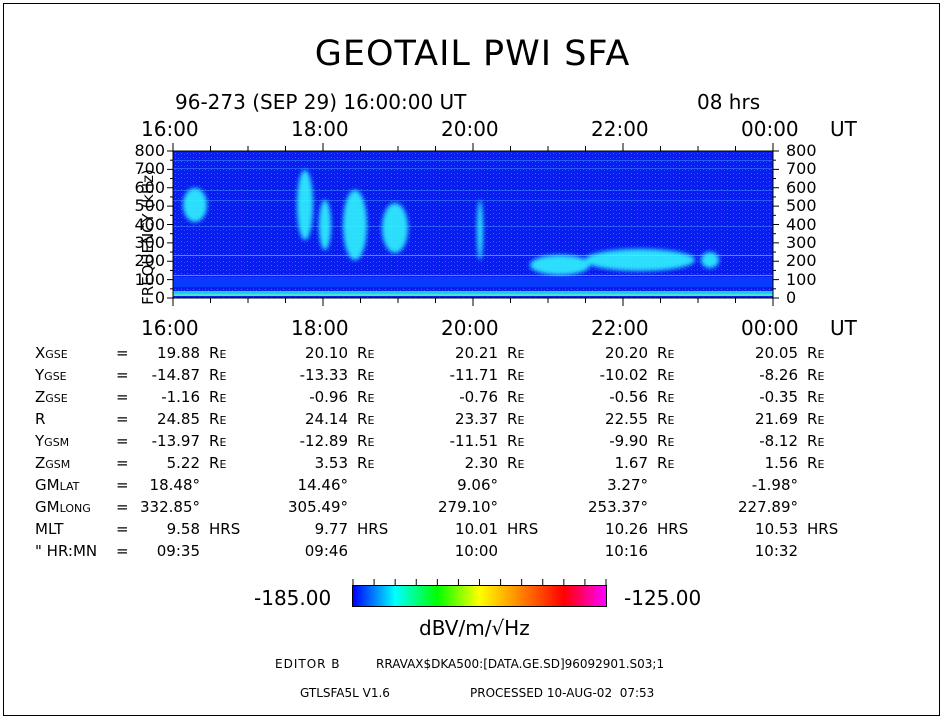  Describe the element at coordinates (776, 353) in the screenshot. I see `ephemeris-value: 20.05` at that location.